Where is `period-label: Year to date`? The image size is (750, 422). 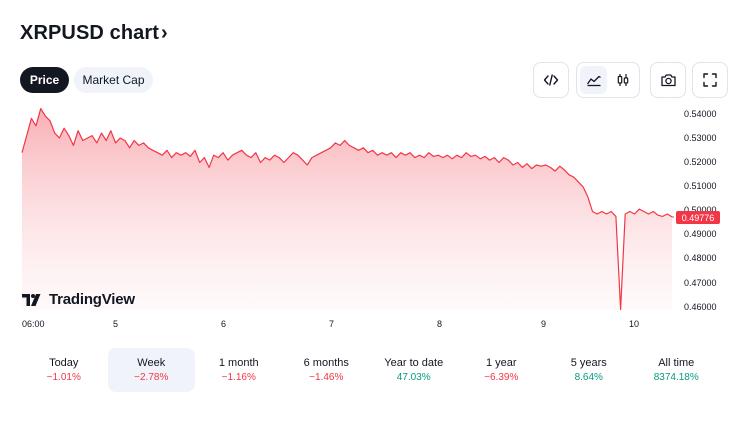
period-label: Year to date is located at coordinates (414, 363).